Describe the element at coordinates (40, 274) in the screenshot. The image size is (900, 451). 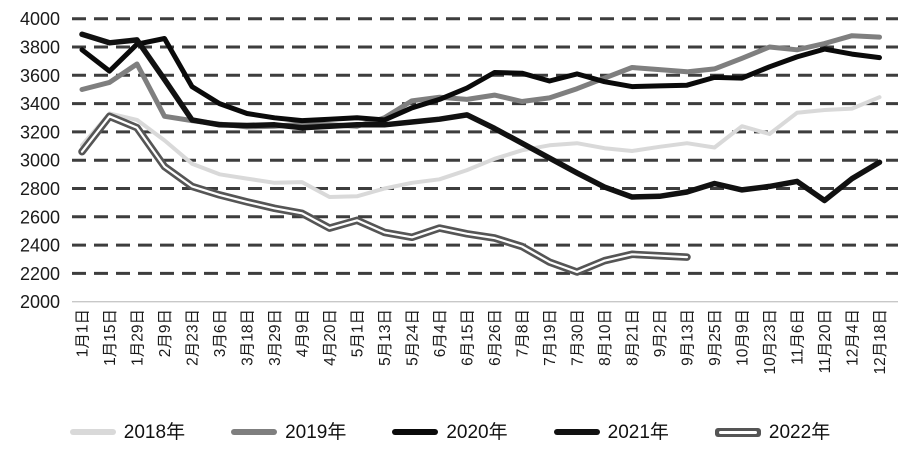
I see `y-axis-label: 2200` at that location.